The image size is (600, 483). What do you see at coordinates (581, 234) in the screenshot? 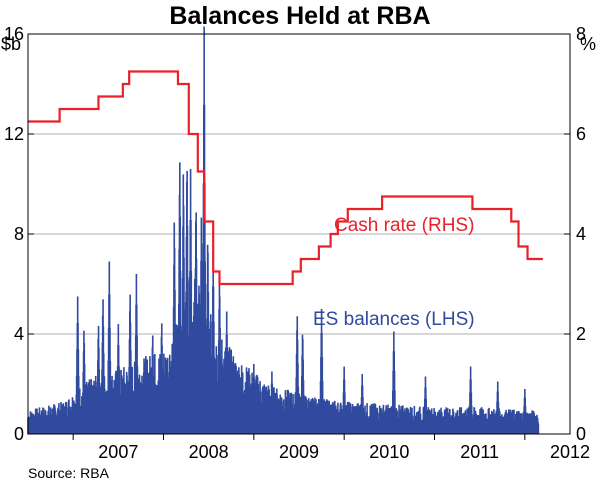
I see `right-tick-label: 4` at bounding box center [581, 234].